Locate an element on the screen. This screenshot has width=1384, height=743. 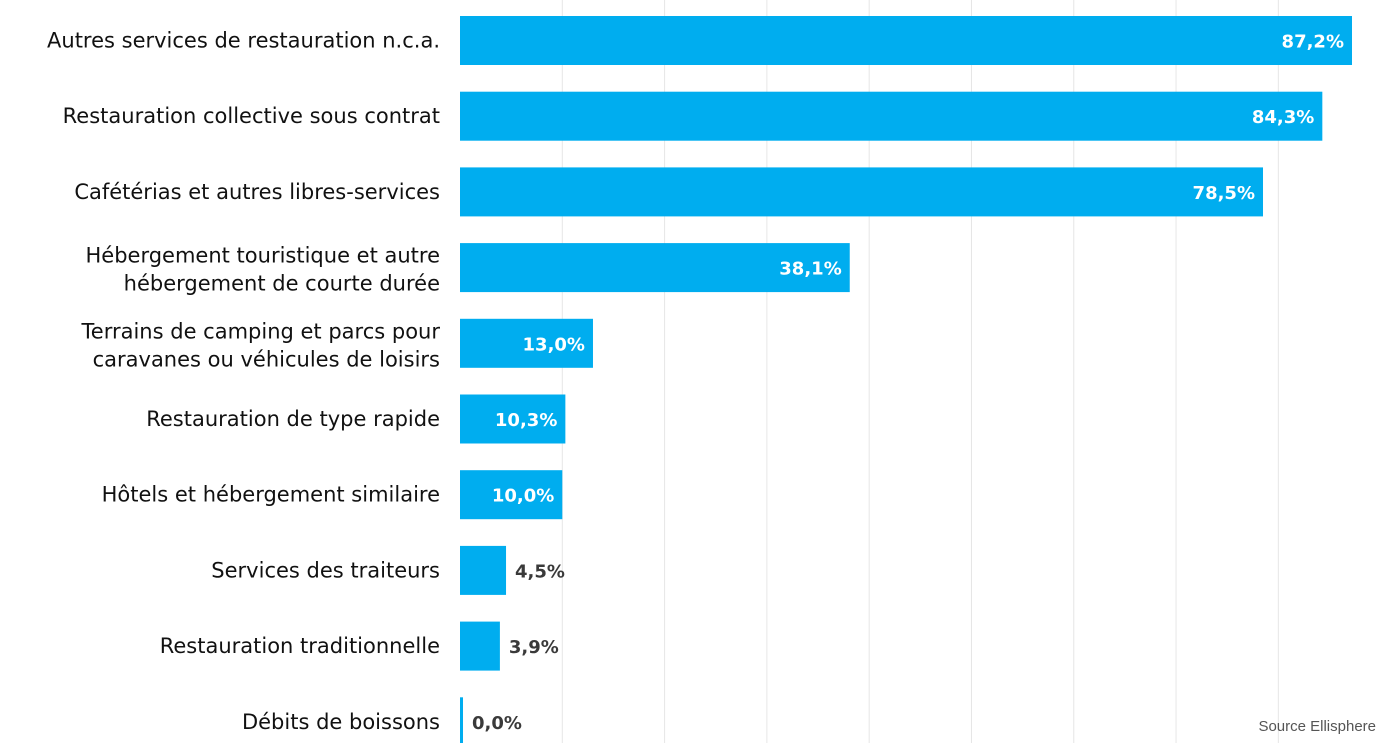
category-label: Hôtels et hébergement similaire is located at coordinates (271, 495).